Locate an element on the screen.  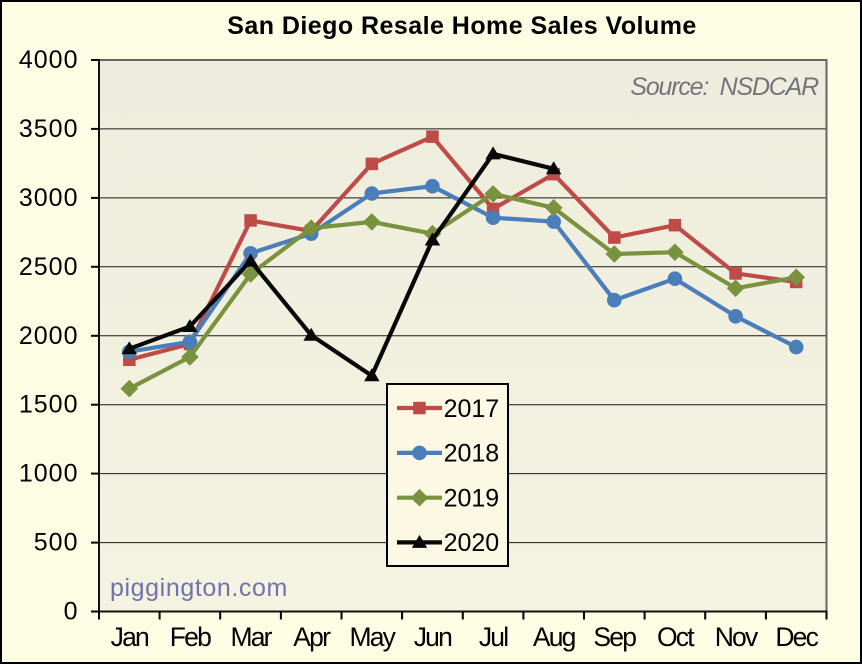
svg-text: Dec is located at coordinates (796, 637).